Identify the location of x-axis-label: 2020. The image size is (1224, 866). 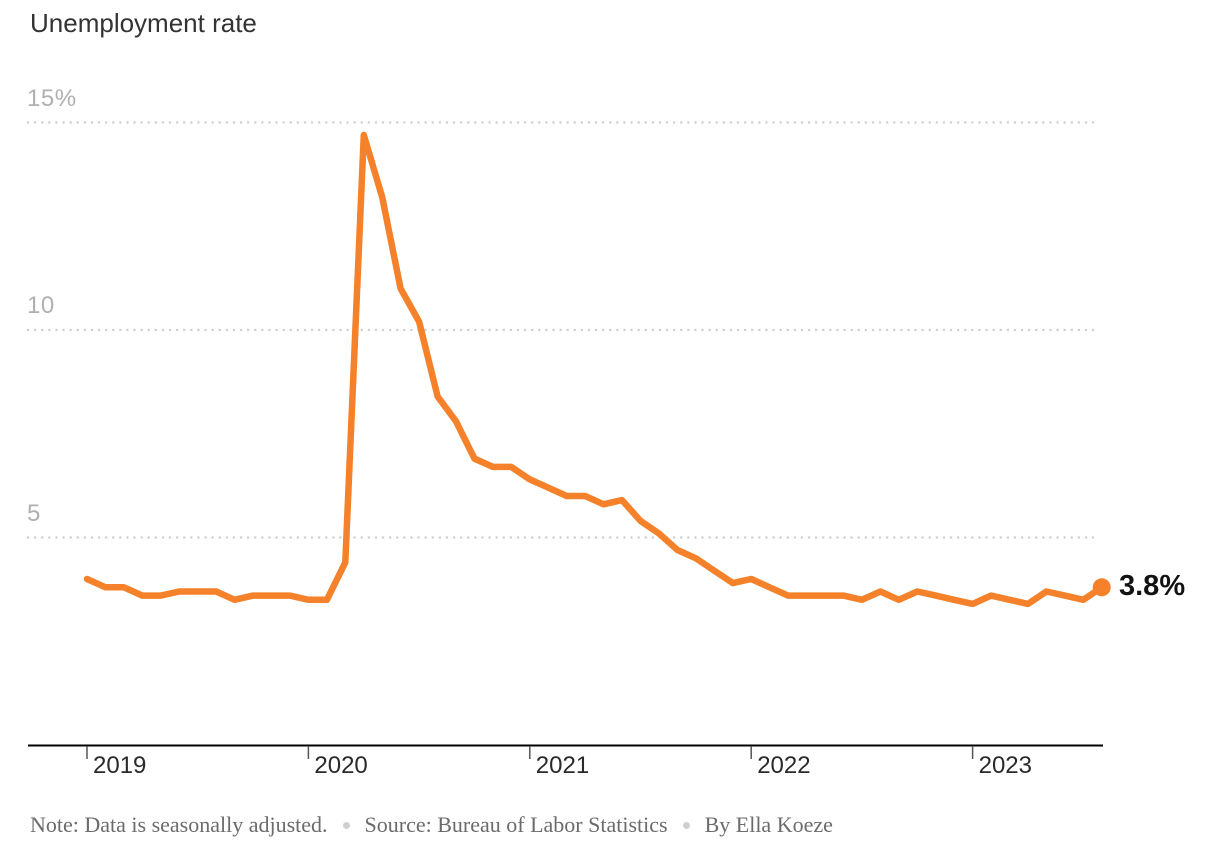
(341, 765).